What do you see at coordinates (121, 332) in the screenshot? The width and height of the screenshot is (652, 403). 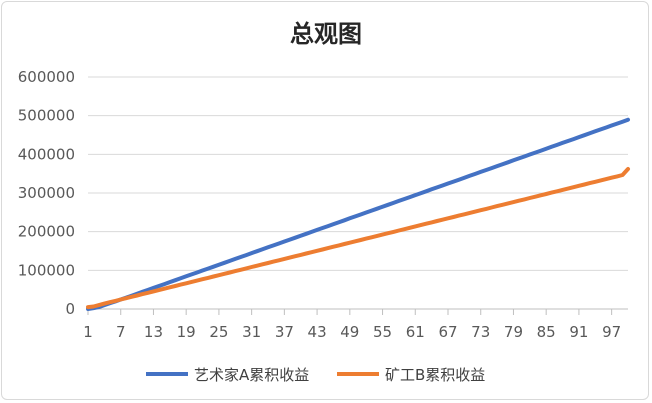 I see `x-tick-label: 7` at bounding box center [121, 332].